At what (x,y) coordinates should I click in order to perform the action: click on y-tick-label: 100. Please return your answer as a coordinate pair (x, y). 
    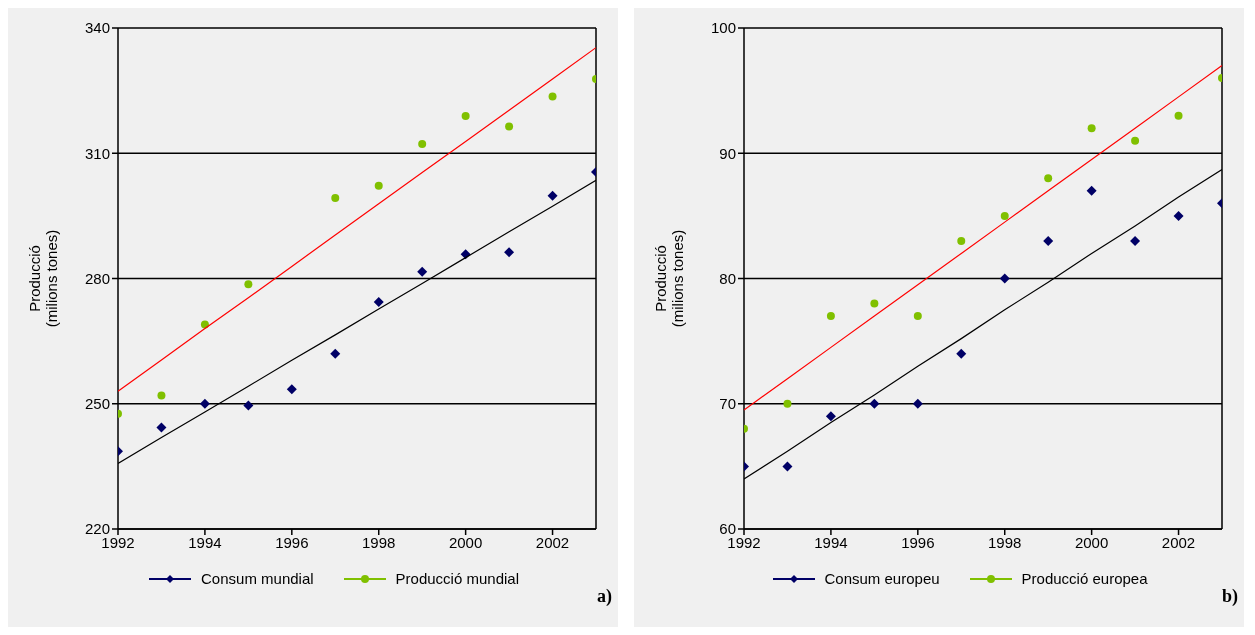
    Looking at the image, I should click on (723, 28).